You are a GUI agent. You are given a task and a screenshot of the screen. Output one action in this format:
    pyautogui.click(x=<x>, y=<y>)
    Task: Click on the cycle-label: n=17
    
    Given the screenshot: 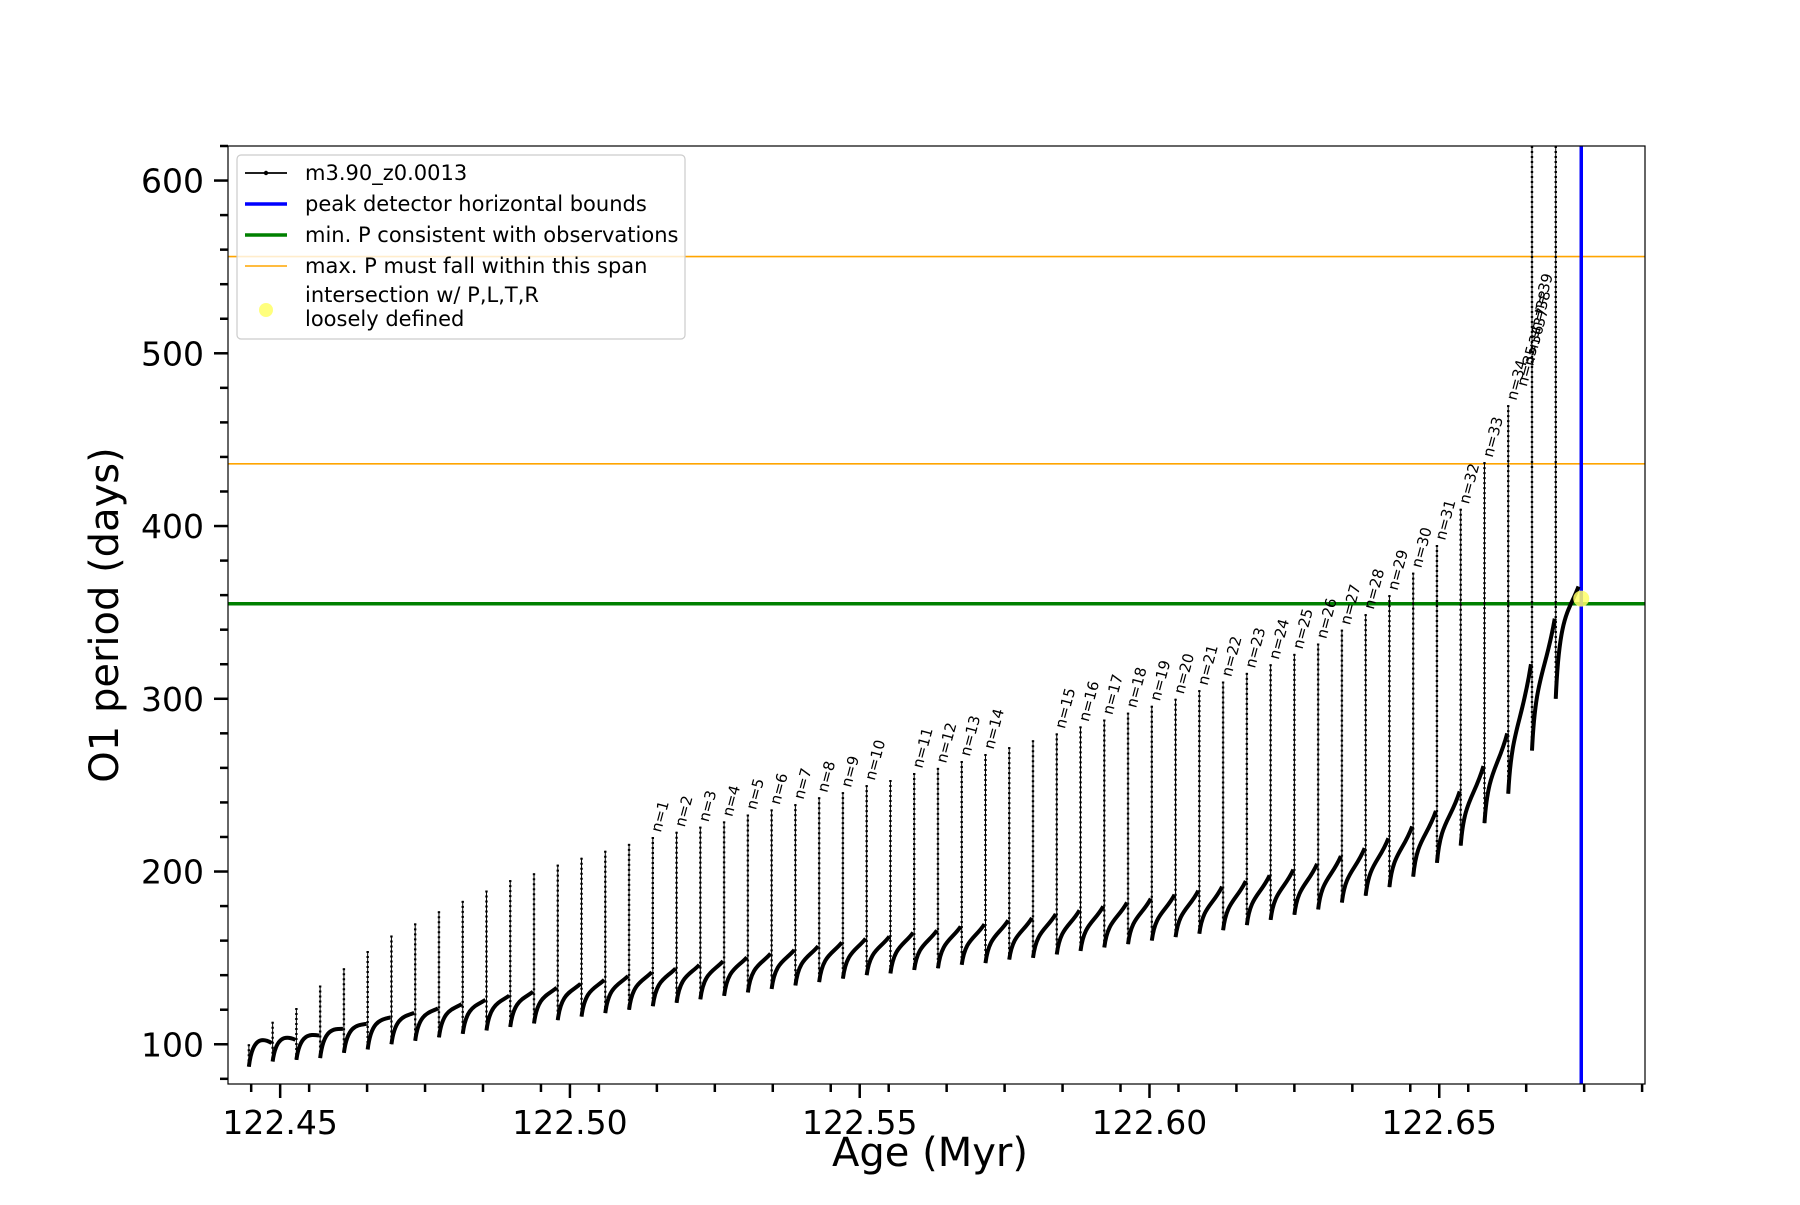 What is the action you would take?
    pyautogui.click(x=1113, y=694)
    